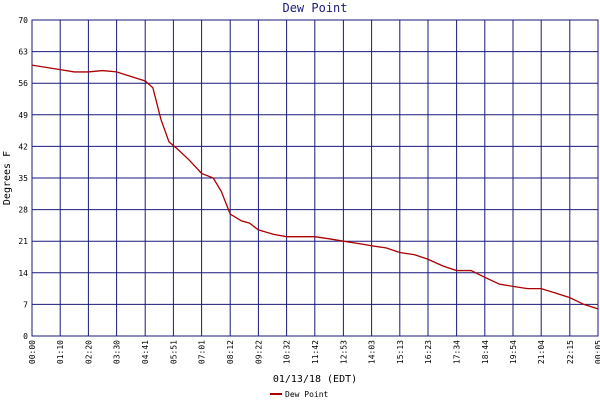 The height and width of the screenshot is (400, 600). What do you see at coordinates (258, 352) in the screenshot?
I see `x-tick-label: 09:22` at bounding box center [258, 352].